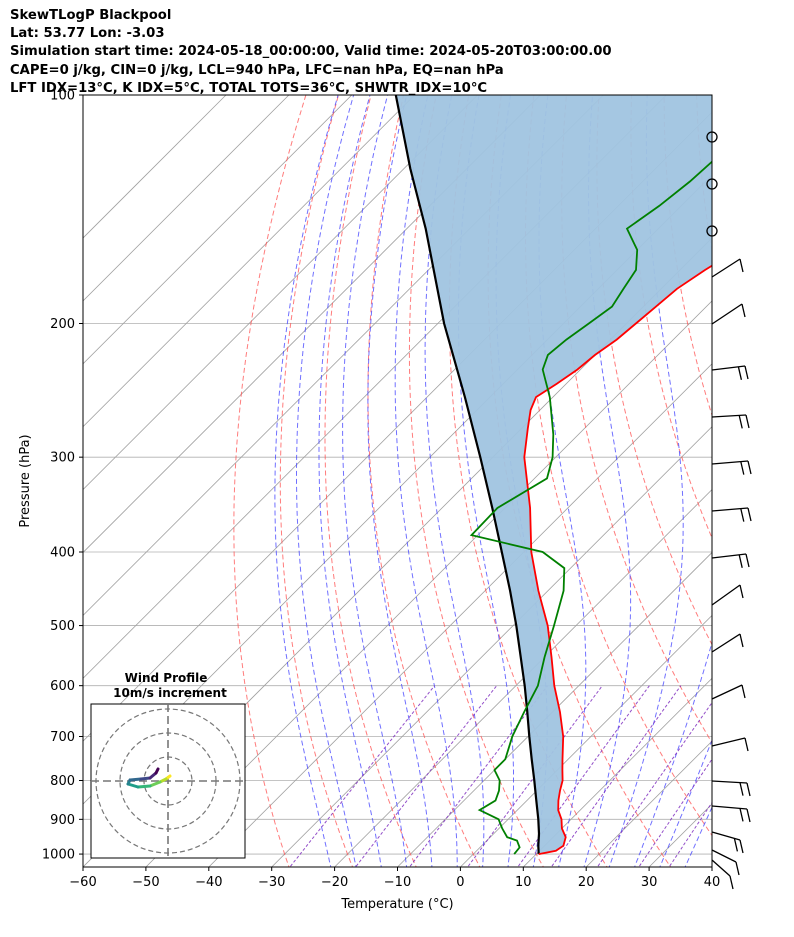 Image resolution: width=794 pixels, height=937 pixels. Describe the element at coordinates (397, 882) in the screenshot. I see `x-tick-label: −10` at that location.